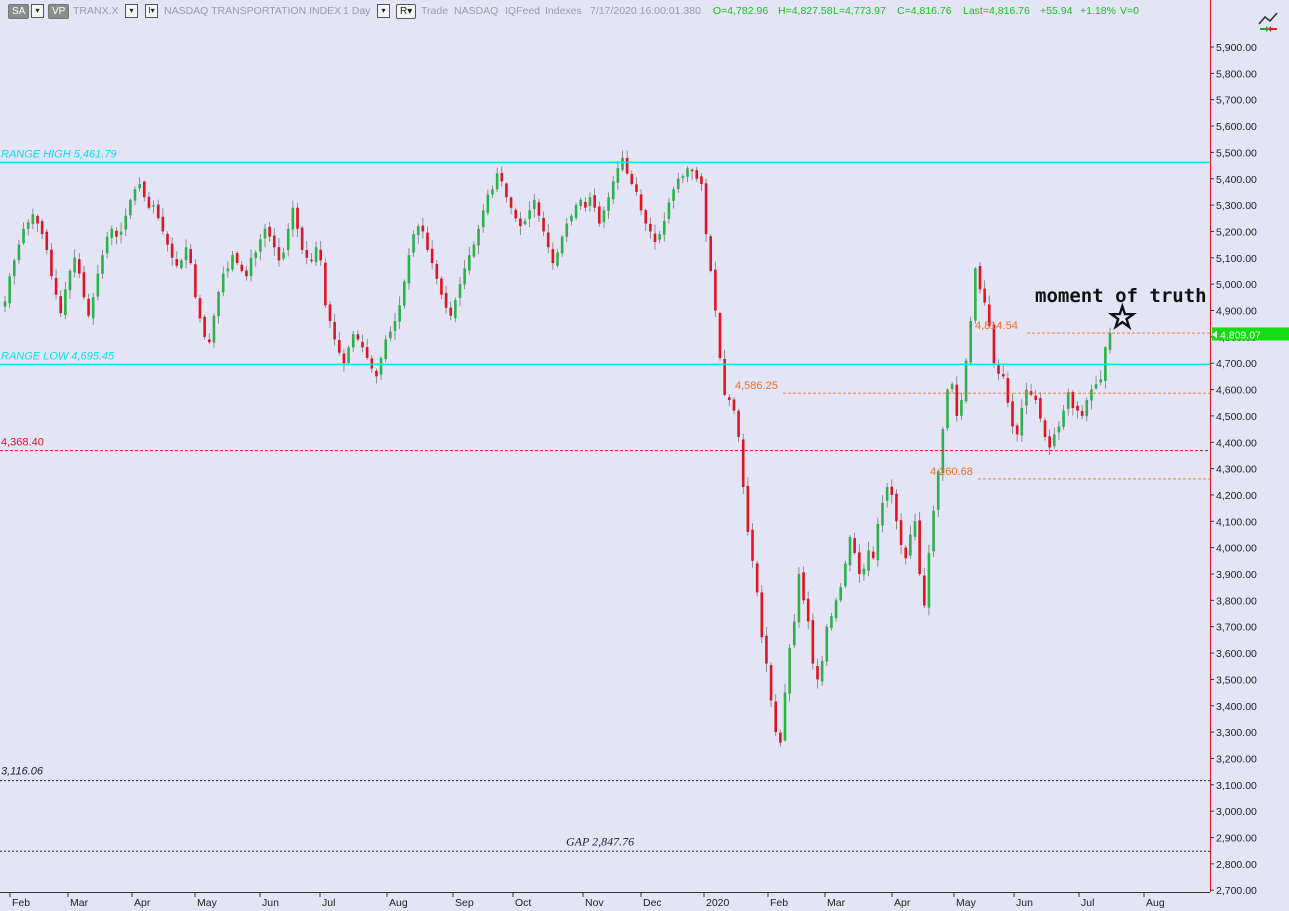 The image size is (1289, 911). I want to click on price-tick-label: 5,300.00, so click(1236, 206).